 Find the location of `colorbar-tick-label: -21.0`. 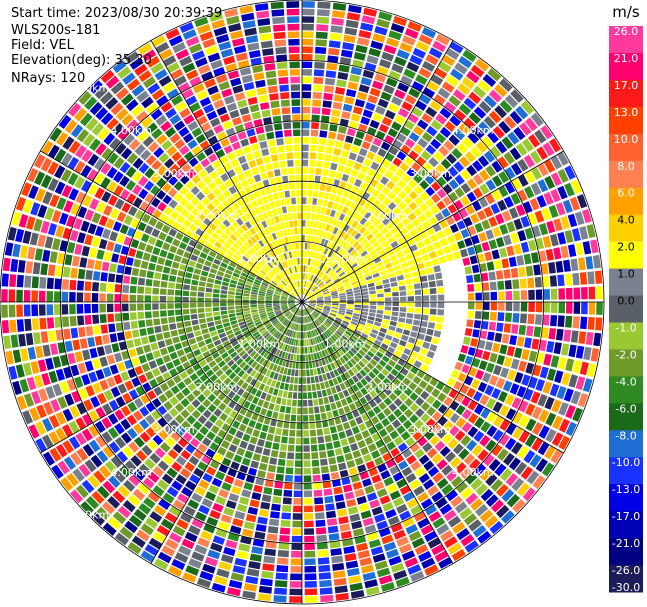

colorbar-tick-label: -21.0 is located at coordinates (626, 543).